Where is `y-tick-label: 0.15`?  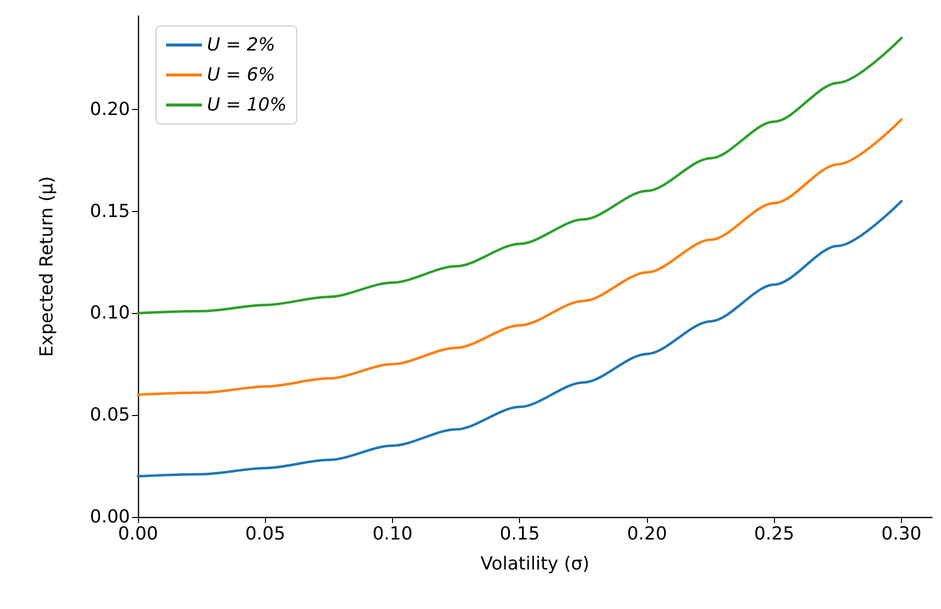
y-tick-label: 0.15 is located at coordinates (110, 211).